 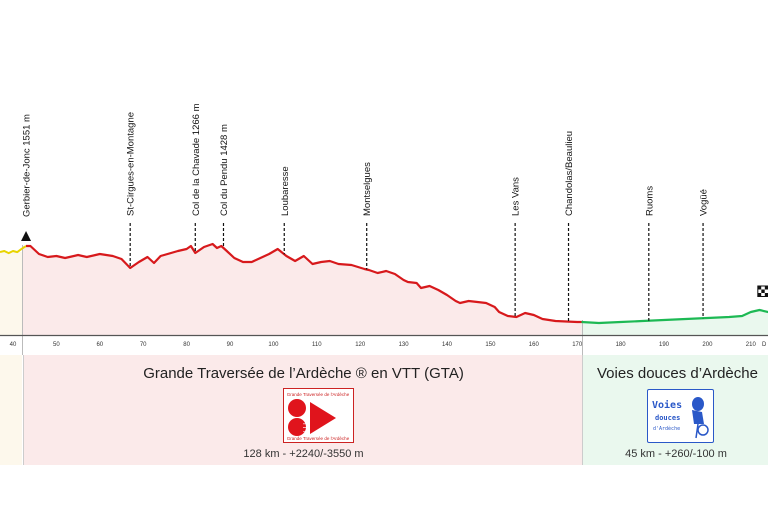 I want to click on voies-section-title: Voies douces d’Ardèche, so click(x=677, y=373).